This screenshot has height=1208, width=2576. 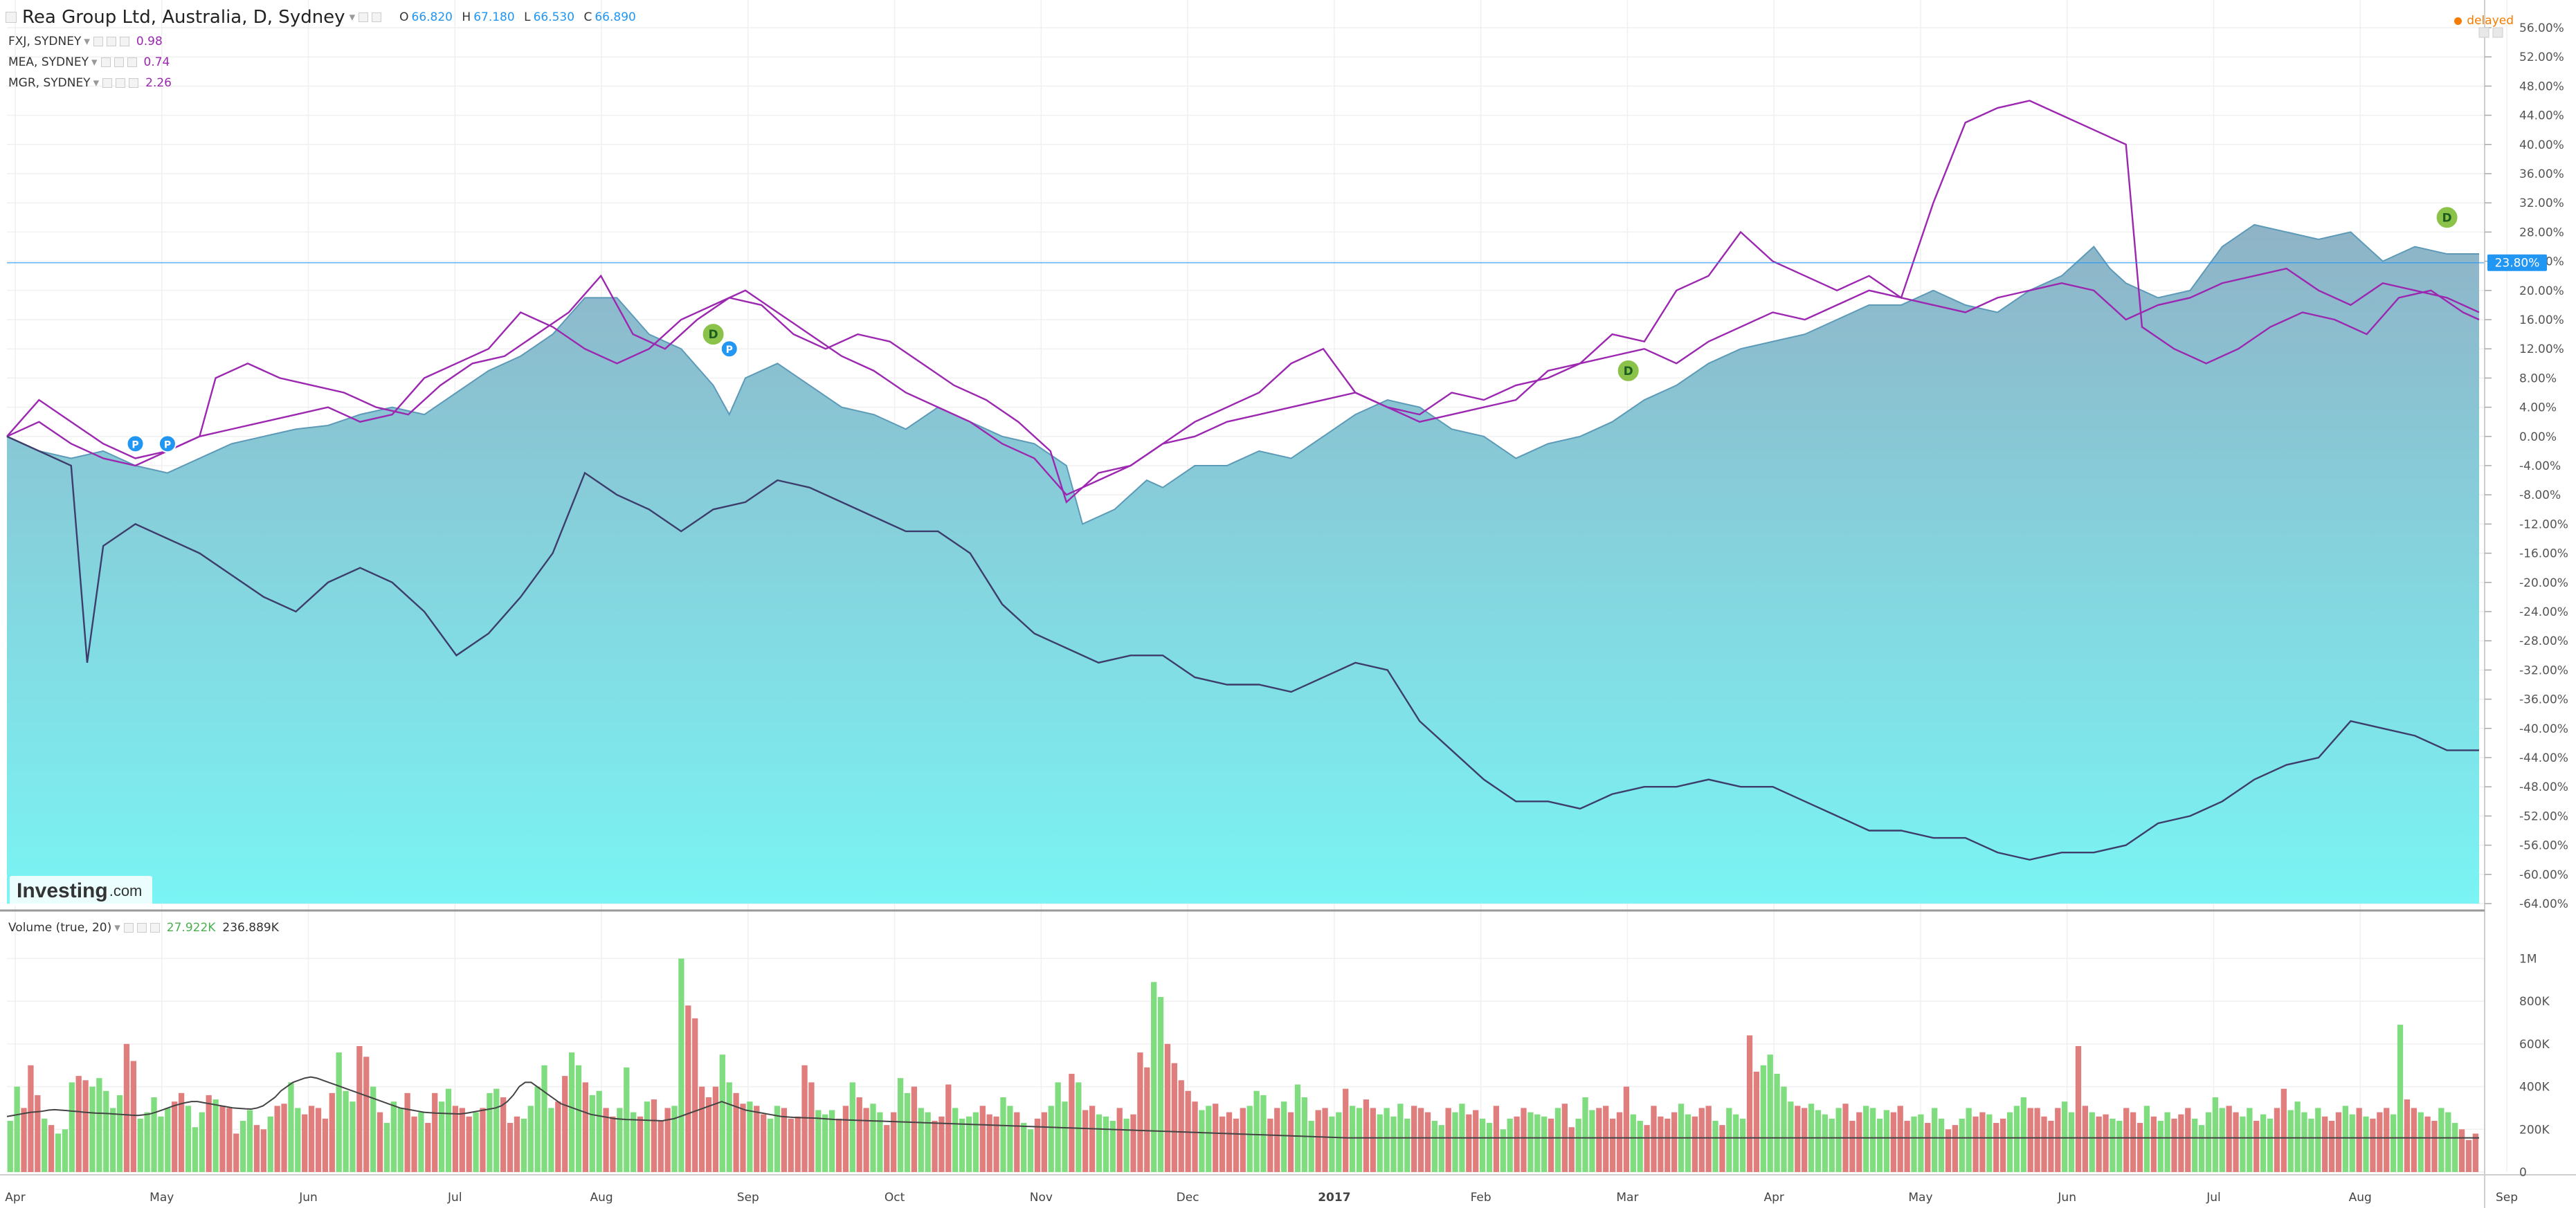 What do you see at coordinates (167, 444) in the screenshot?
I see `marker-label: P` at bounding box center [167, 444].